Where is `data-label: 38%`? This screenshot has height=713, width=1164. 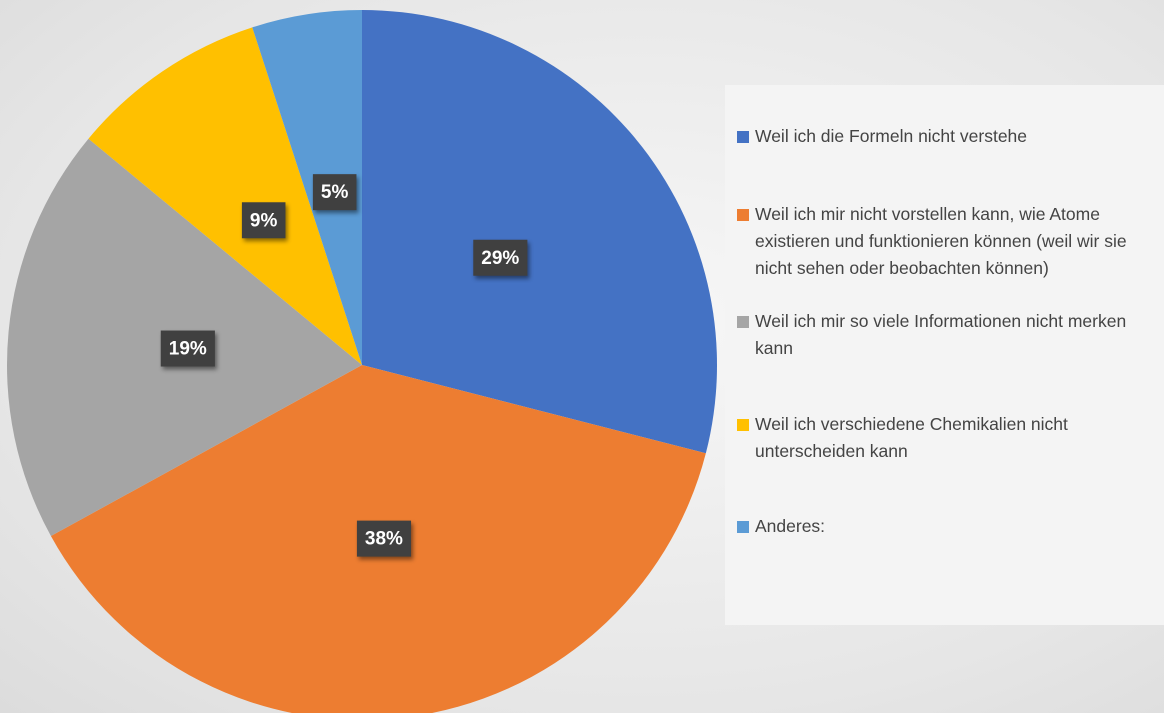 data-label: 38% is located at coordinates (384, 538).